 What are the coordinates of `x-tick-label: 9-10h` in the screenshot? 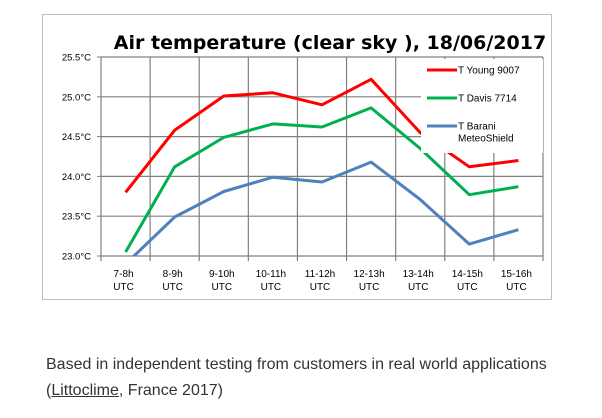 It's located at (222, 274).